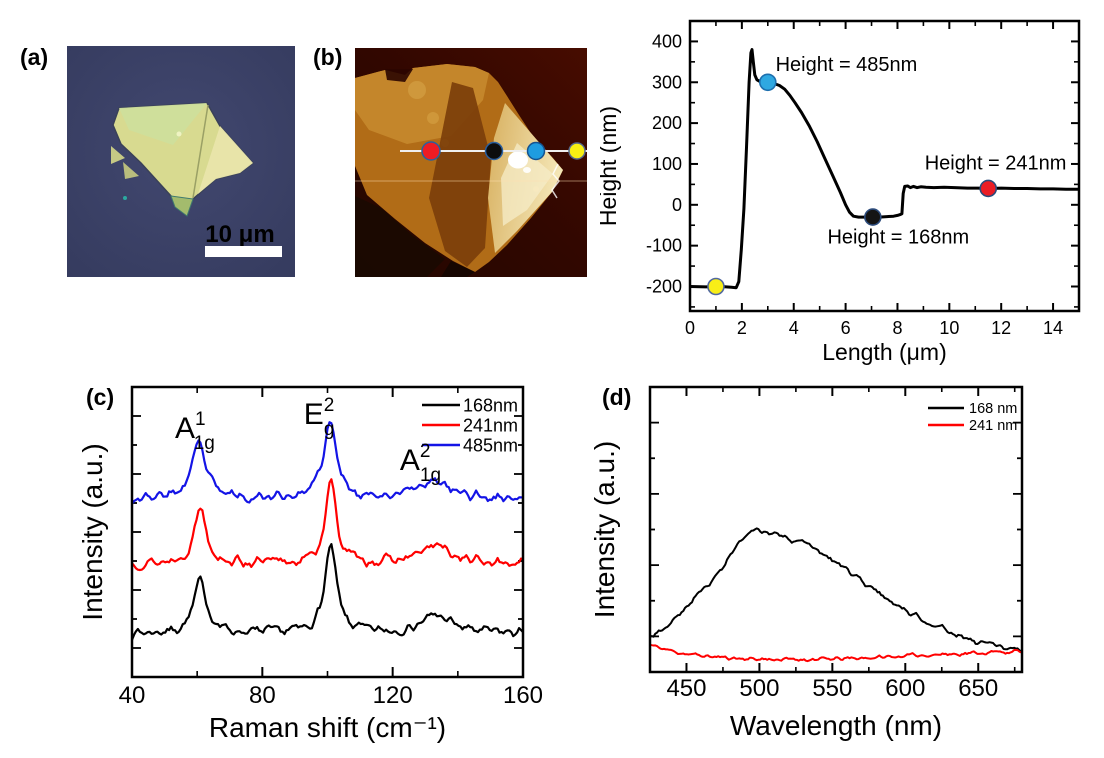  Describe the element at coordinates (846, 328) in the screenshot. I see `x-tick-label: 6` at that location.